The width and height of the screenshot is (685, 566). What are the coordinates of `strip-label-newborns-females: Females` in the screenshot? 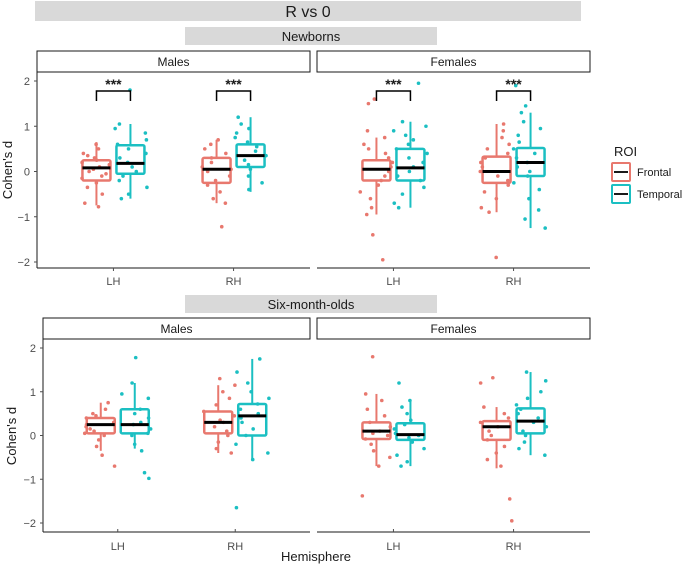 It's located at (453, 62).